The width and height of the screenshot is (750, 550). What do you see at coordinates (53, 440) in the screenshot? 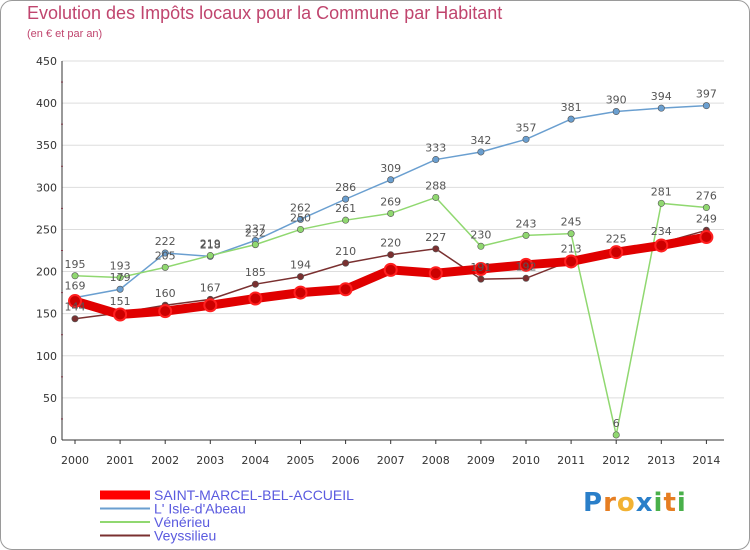
I see `y-tick-label: 0` at bounding box center [53, 440].